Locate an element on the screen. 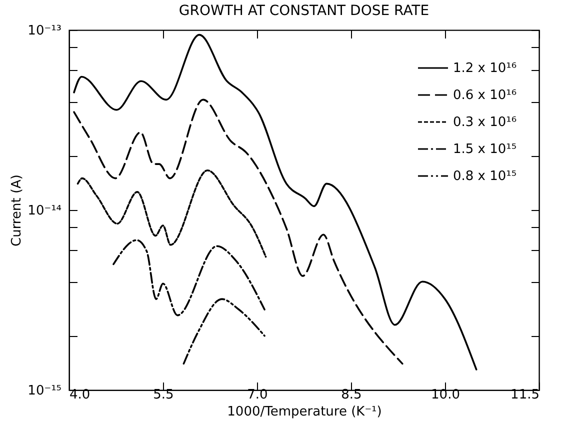  legend-label: 0.3 x 10¹⁶ is located at coordinates (485, 122).